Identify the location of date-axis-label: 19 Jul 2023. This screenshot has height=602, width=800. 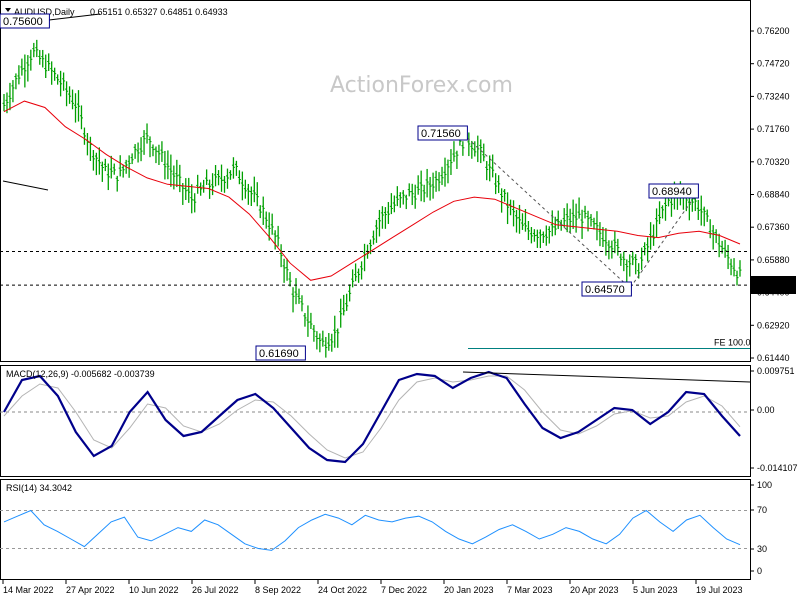
(719, 590).